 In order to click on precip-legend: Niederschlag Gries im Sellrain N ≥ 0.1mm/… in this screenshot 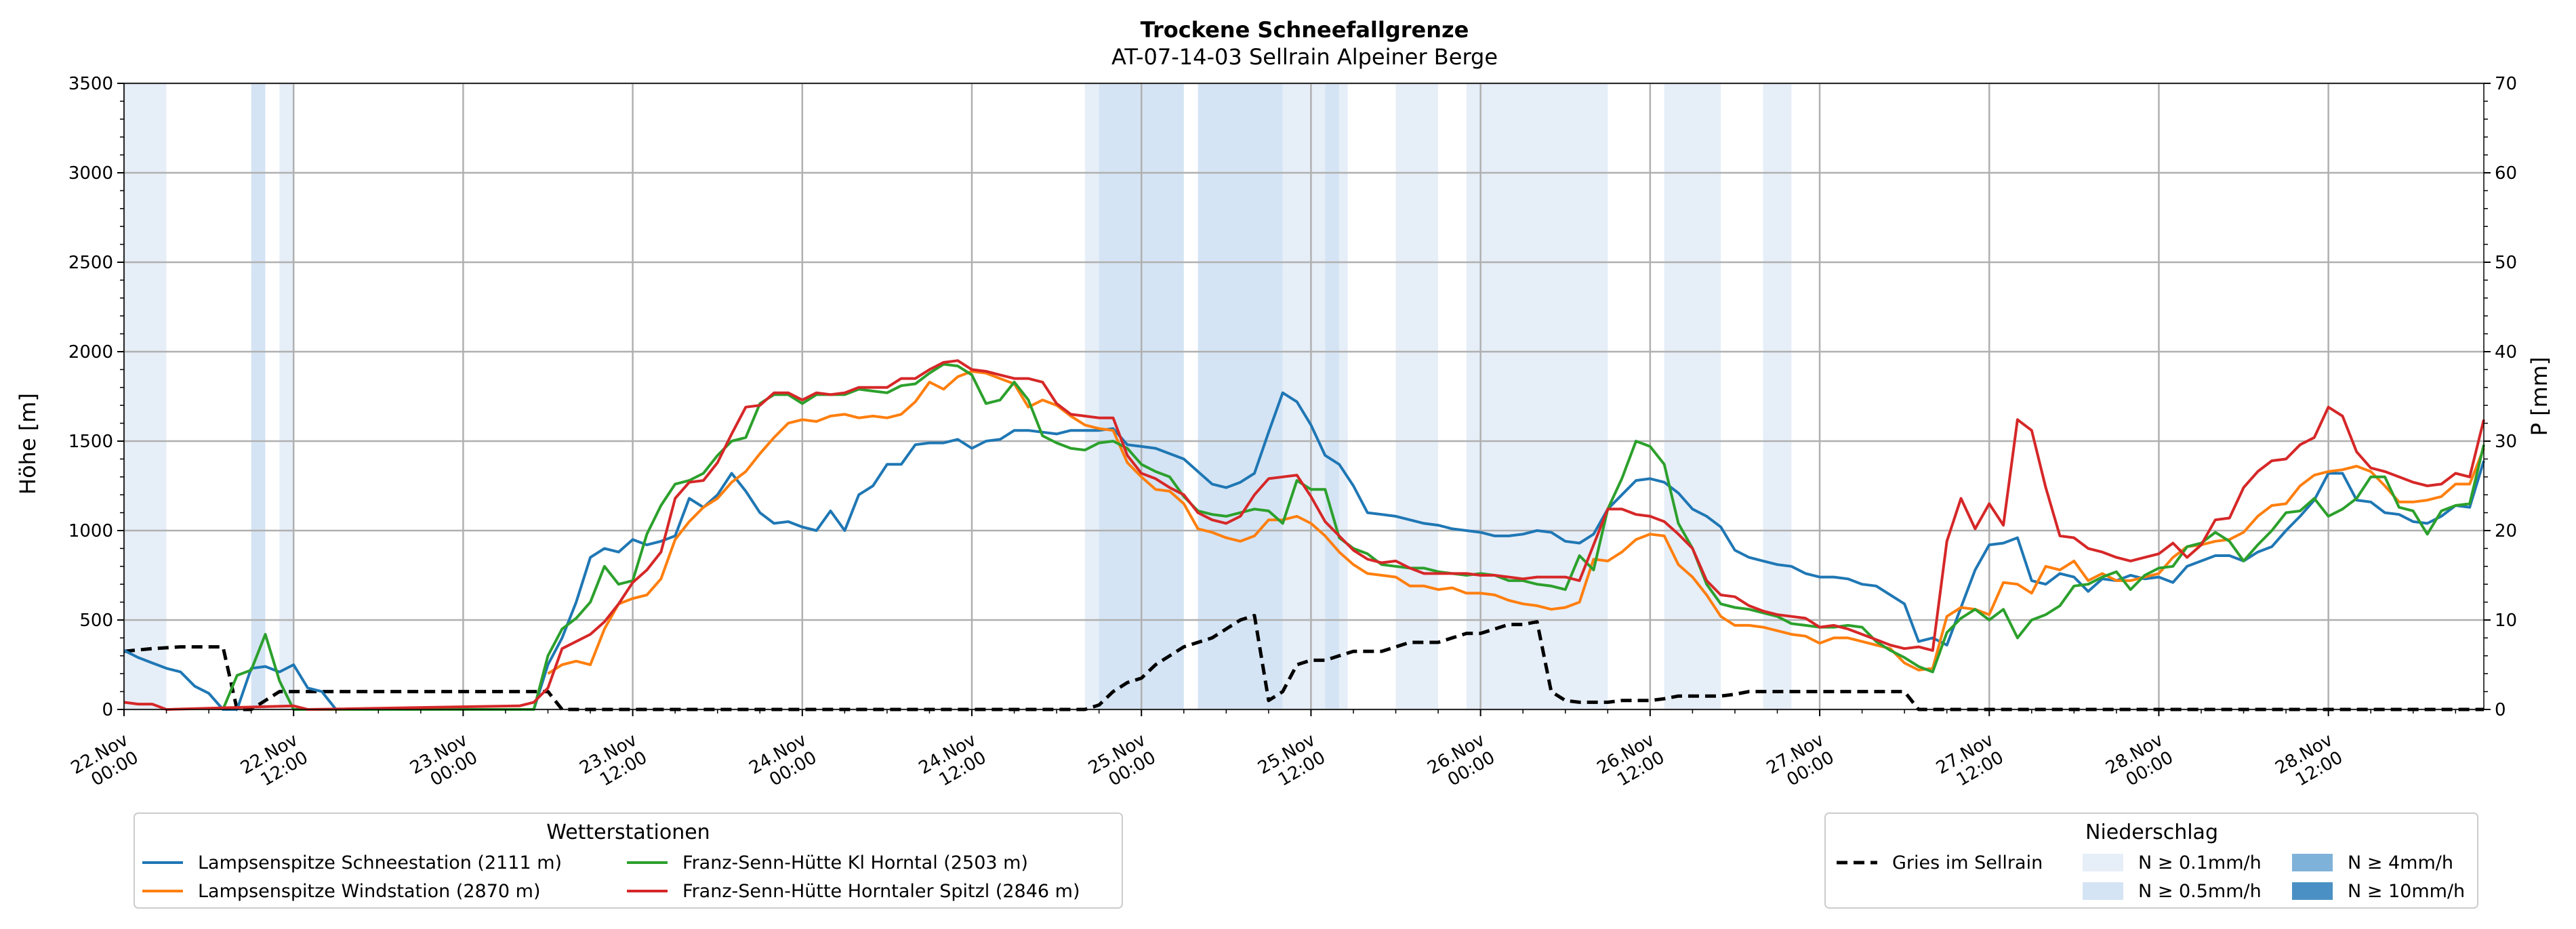, I will do `click(2151, 860)`.